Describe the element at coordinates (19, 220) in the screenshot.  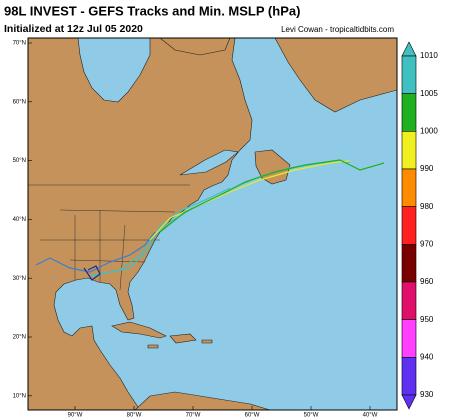
I see `lat-label: 40°N` at that location.